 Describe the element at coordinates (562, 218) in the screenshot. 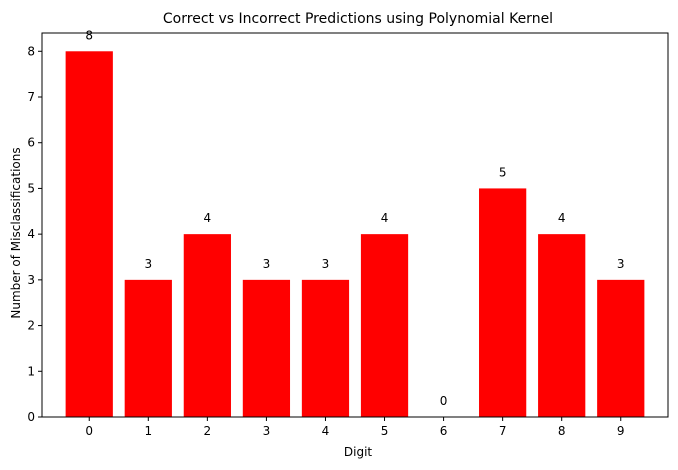

I see `data-label-digit-8: 4` at that location.